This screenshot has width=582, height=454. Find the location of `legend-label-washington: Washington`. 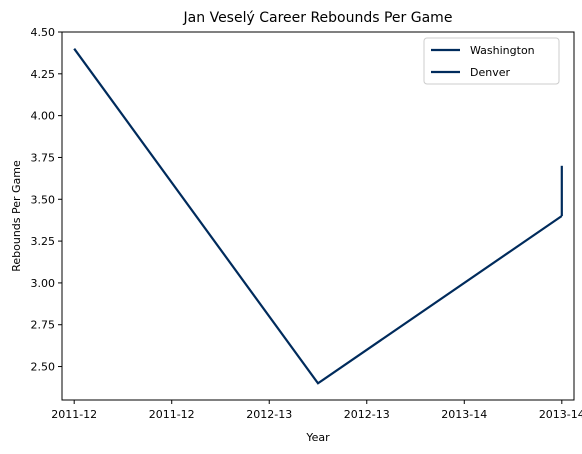

legend-label-washington: Washington is located at coordinates (502, 50).